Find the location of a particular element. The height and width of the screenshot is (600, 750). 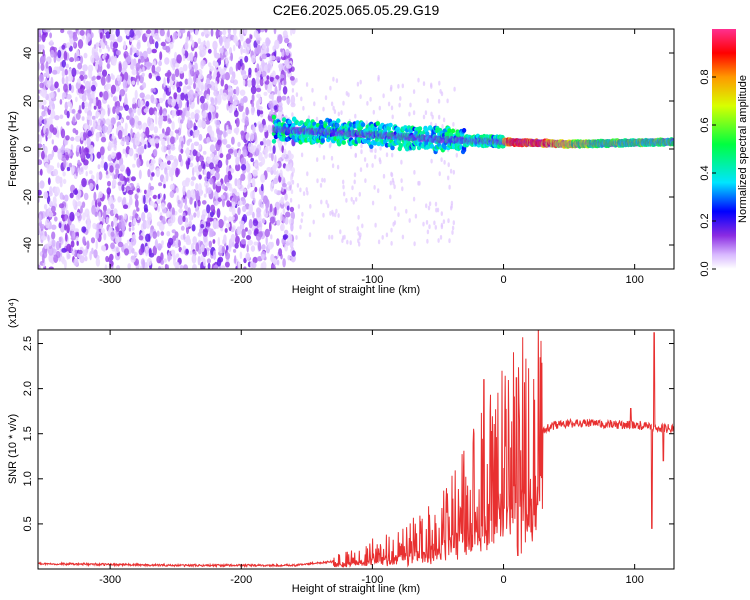

x-tick-label: 100 is located at coordinates (634, 280).